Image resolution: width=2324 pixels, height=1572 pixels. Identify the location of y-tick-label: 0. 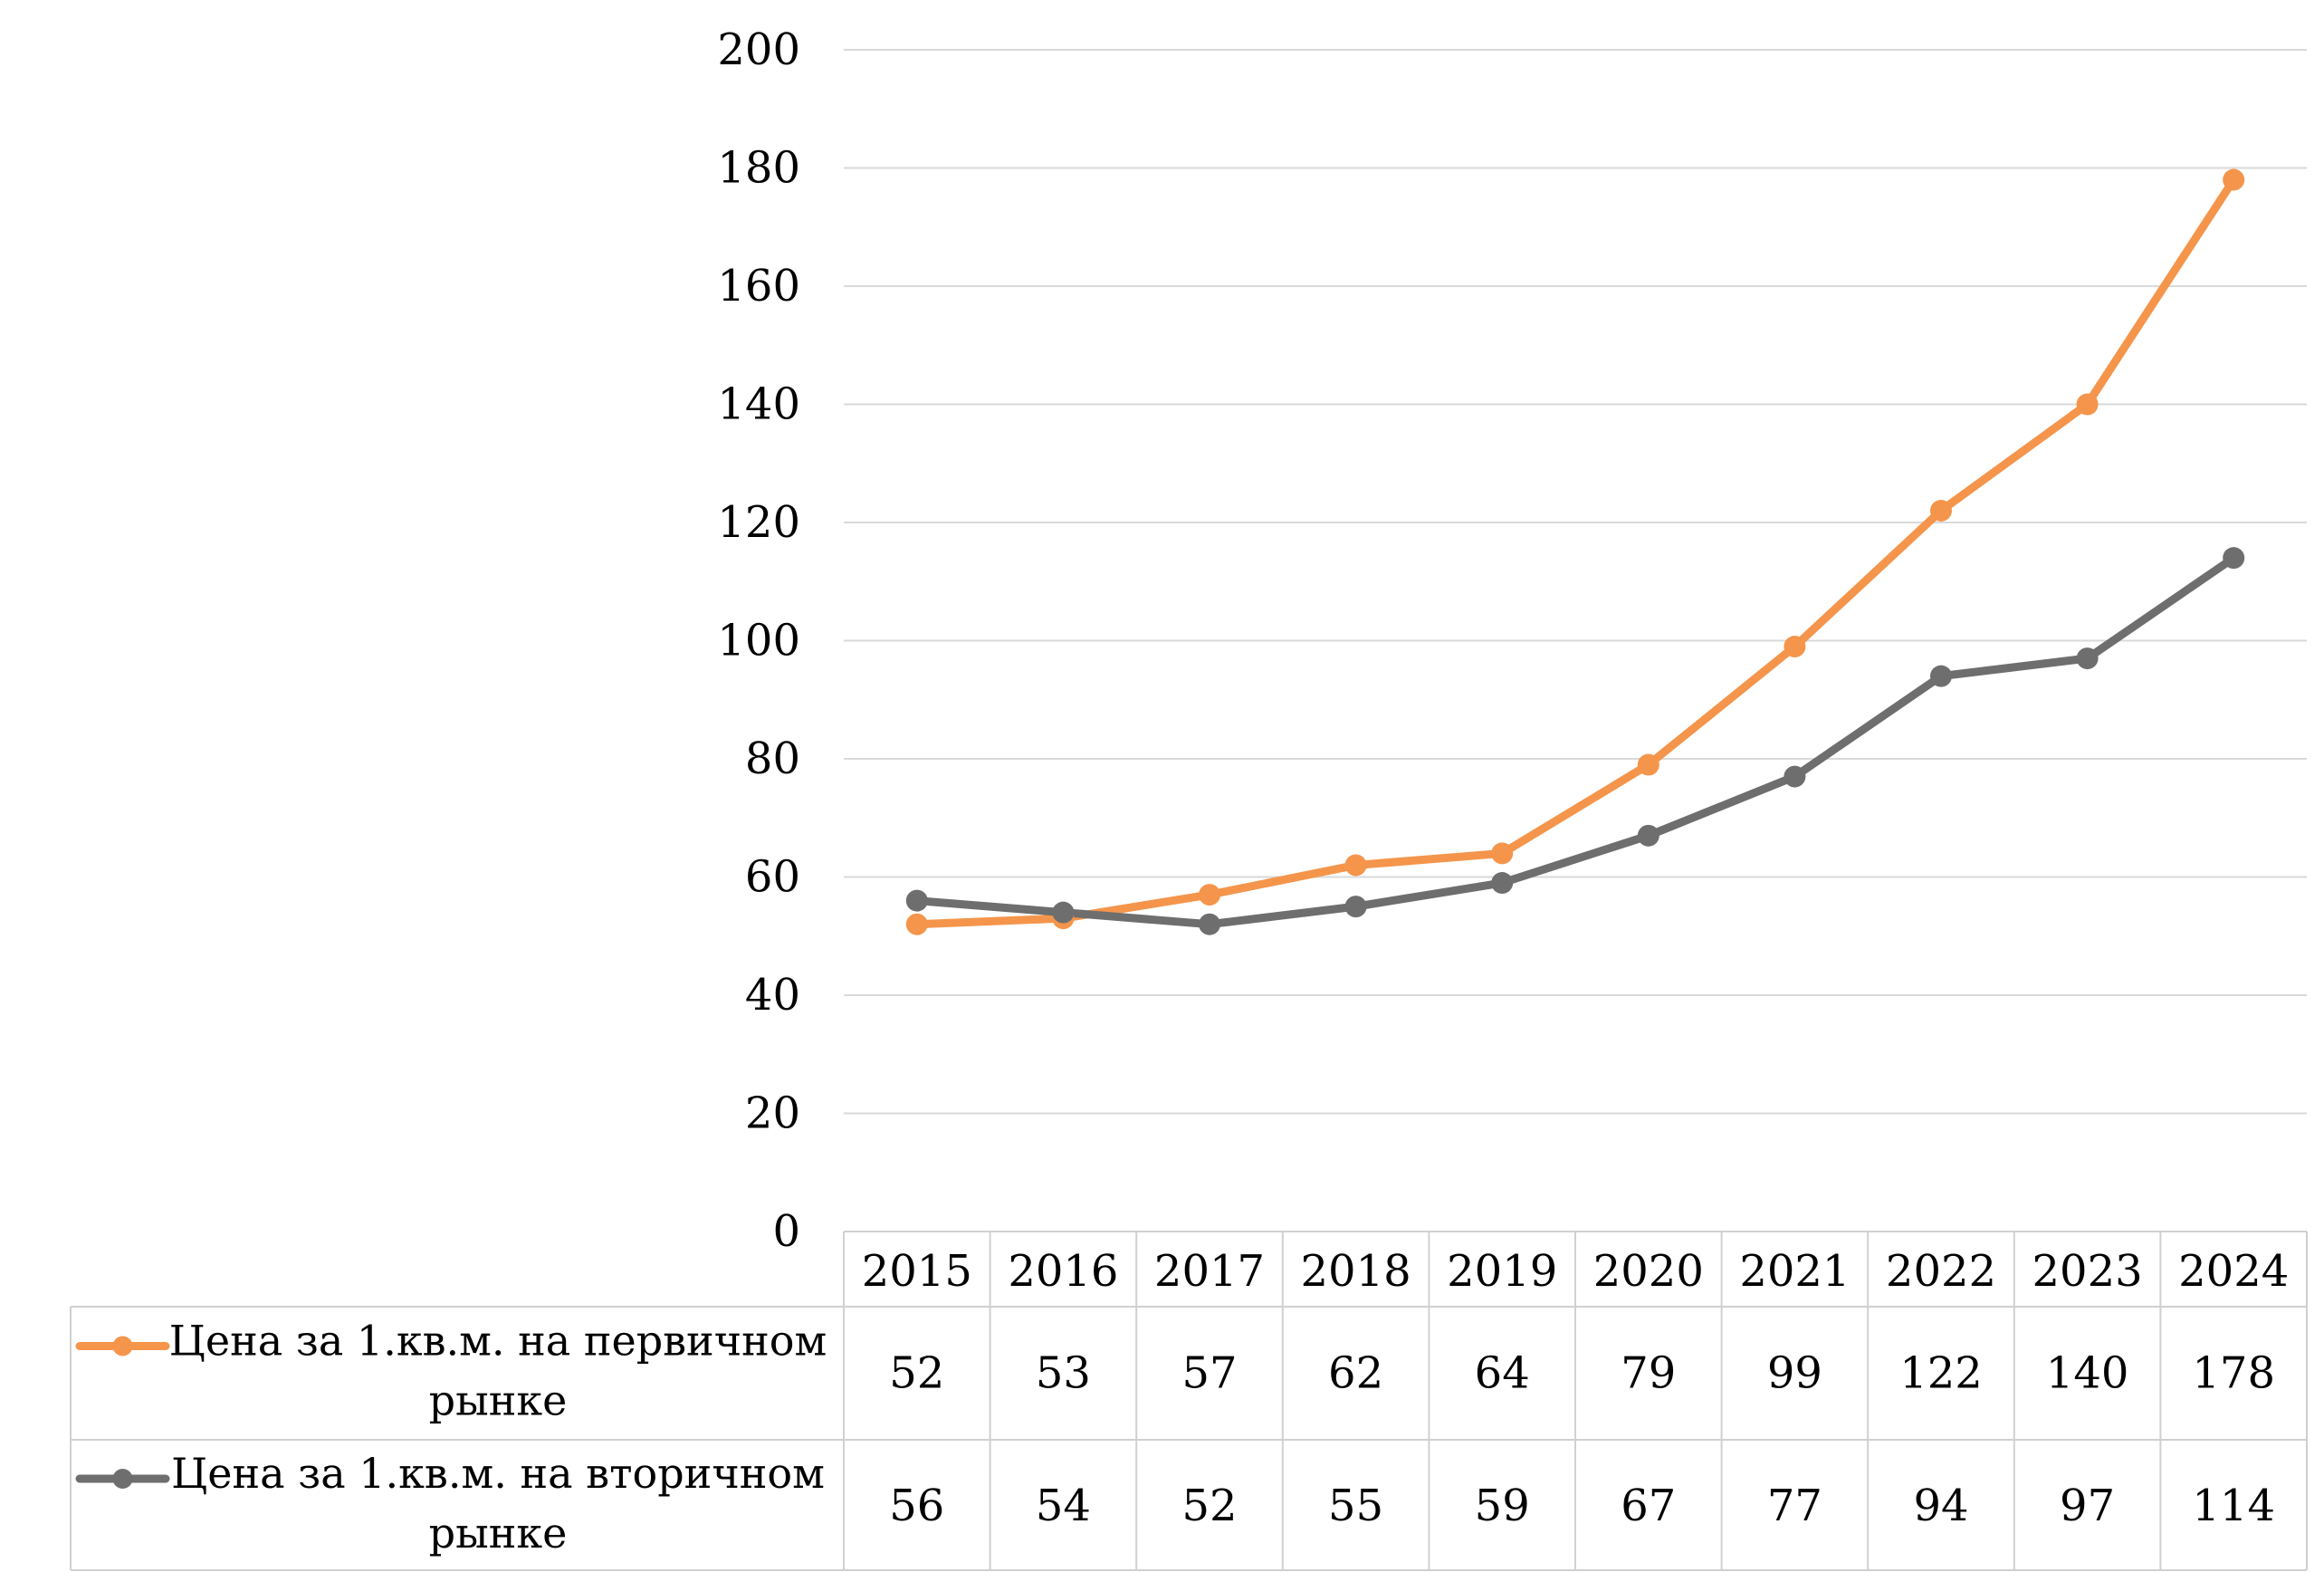
(786, 1231).